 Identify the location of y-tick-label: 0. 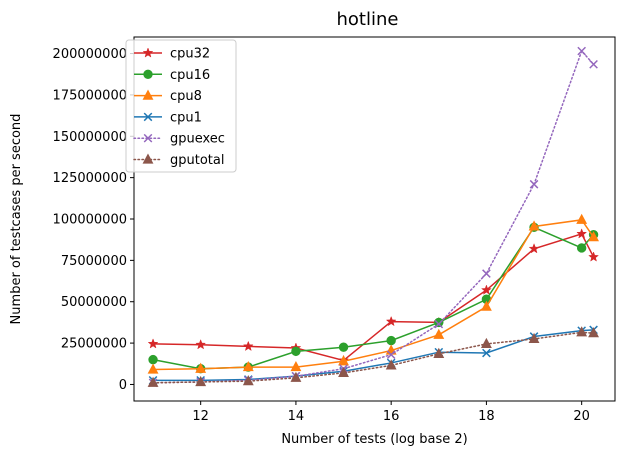
(123, 385).